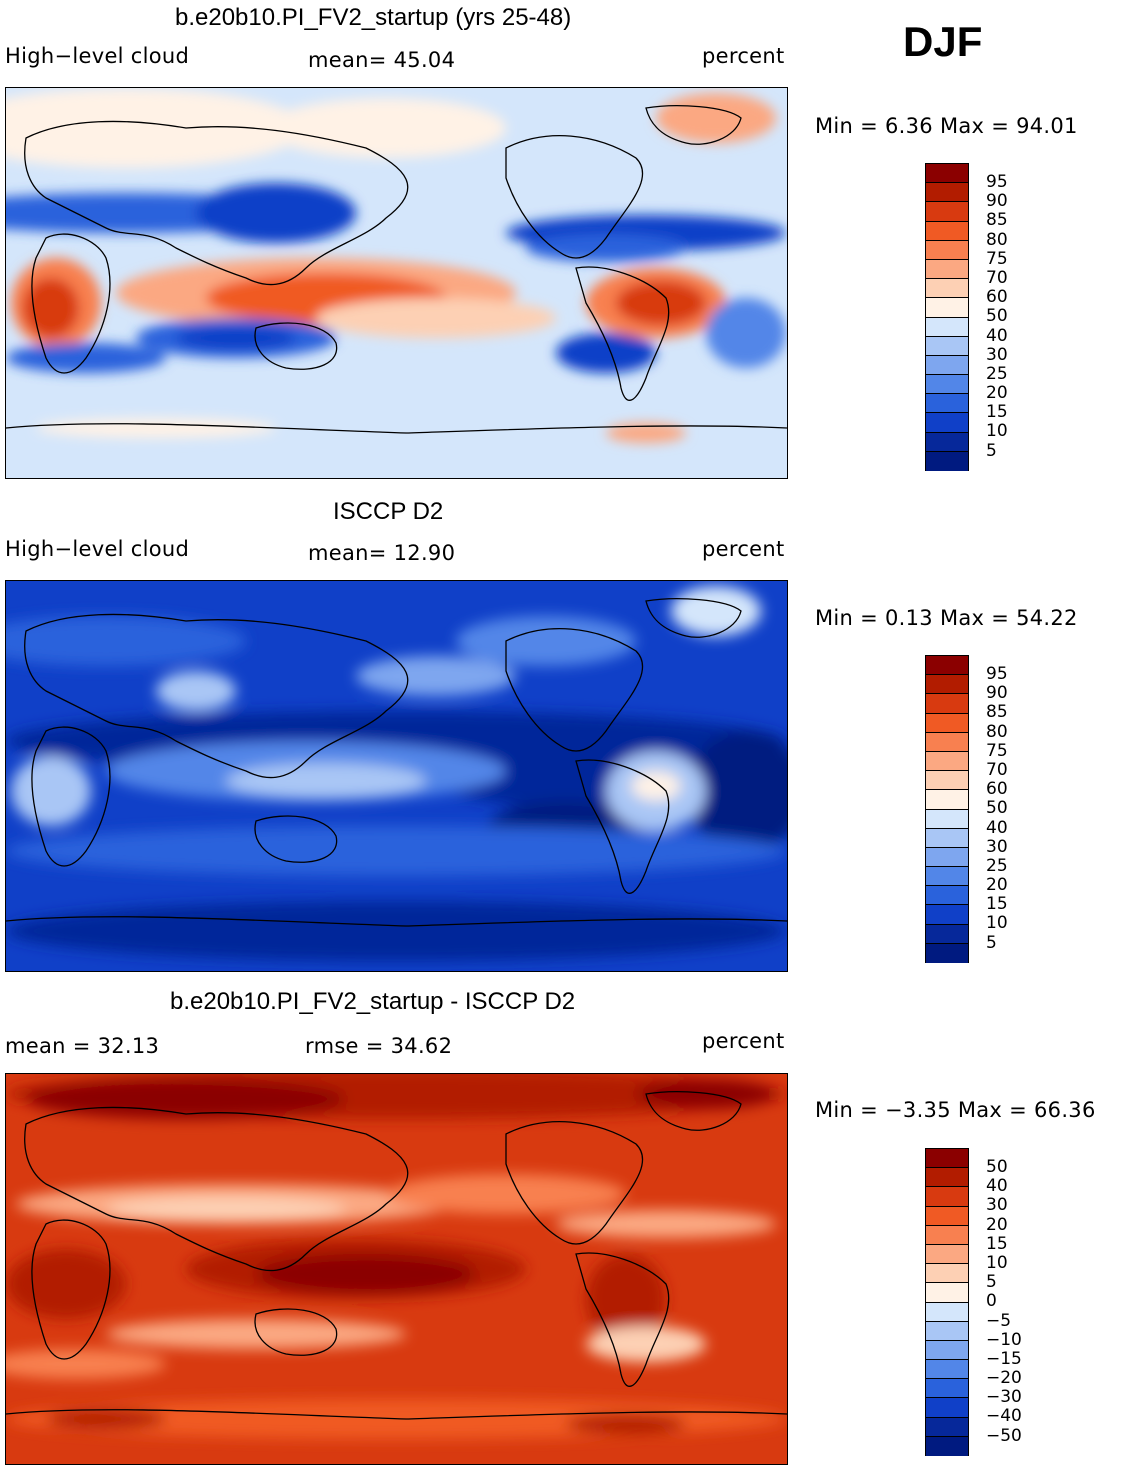 The width and height of the screenshot is (1128, 1470). Describe the element at coordinates (743, 549) in the screenshot. I see `panel2-units-label: percent` at that location.